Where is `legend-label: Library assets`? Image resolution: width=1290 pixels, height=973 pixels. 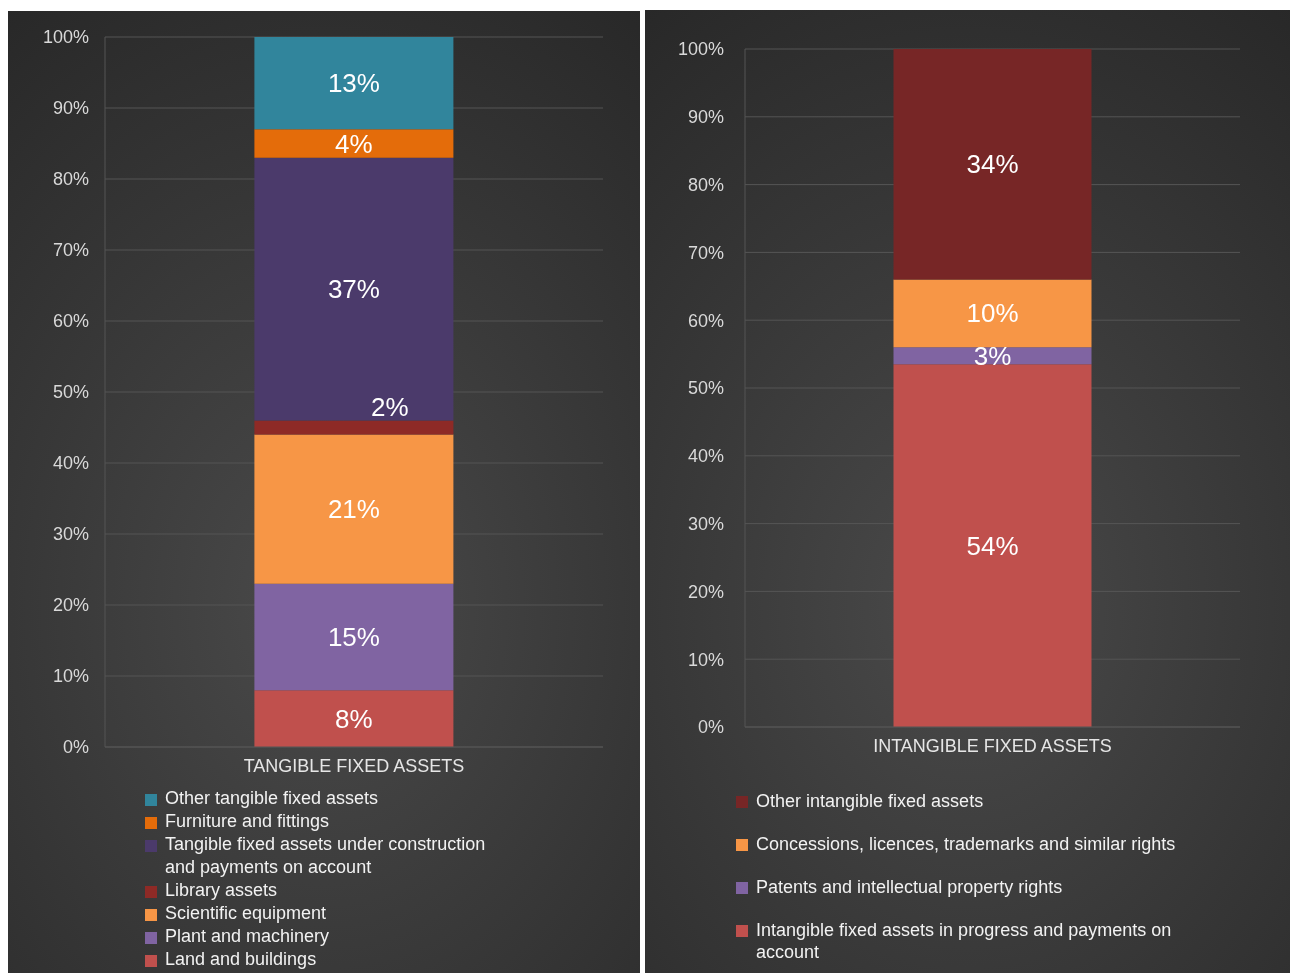
legend-label: Library assets is located at coordinates (222, 890).